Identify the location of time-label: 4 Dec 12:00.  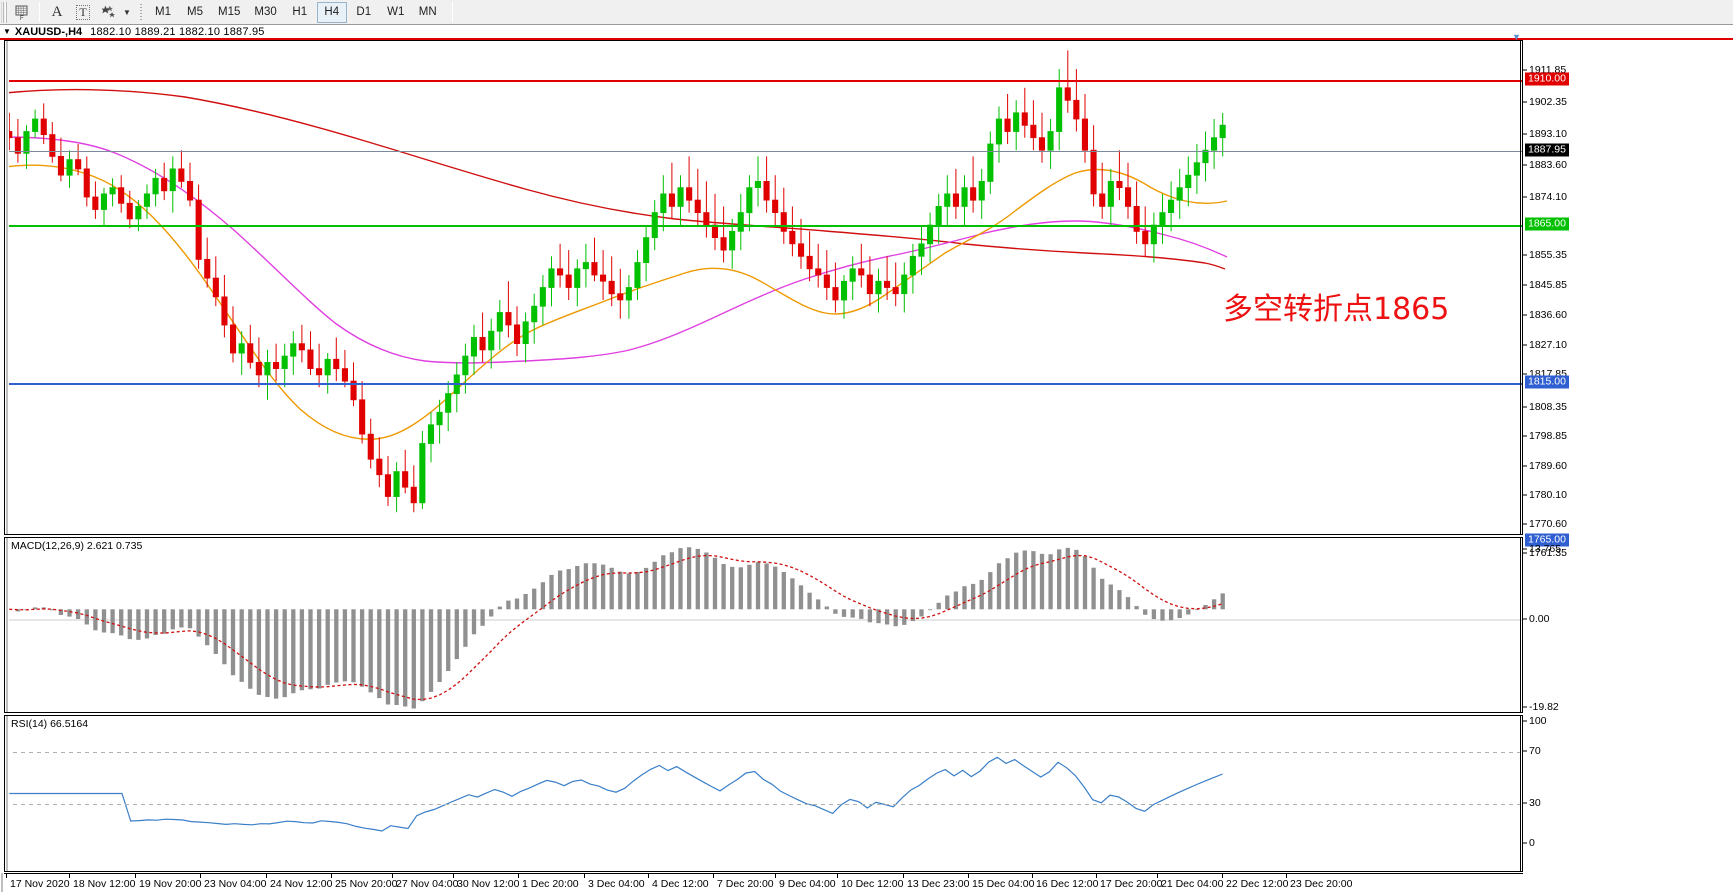
(678, 881).